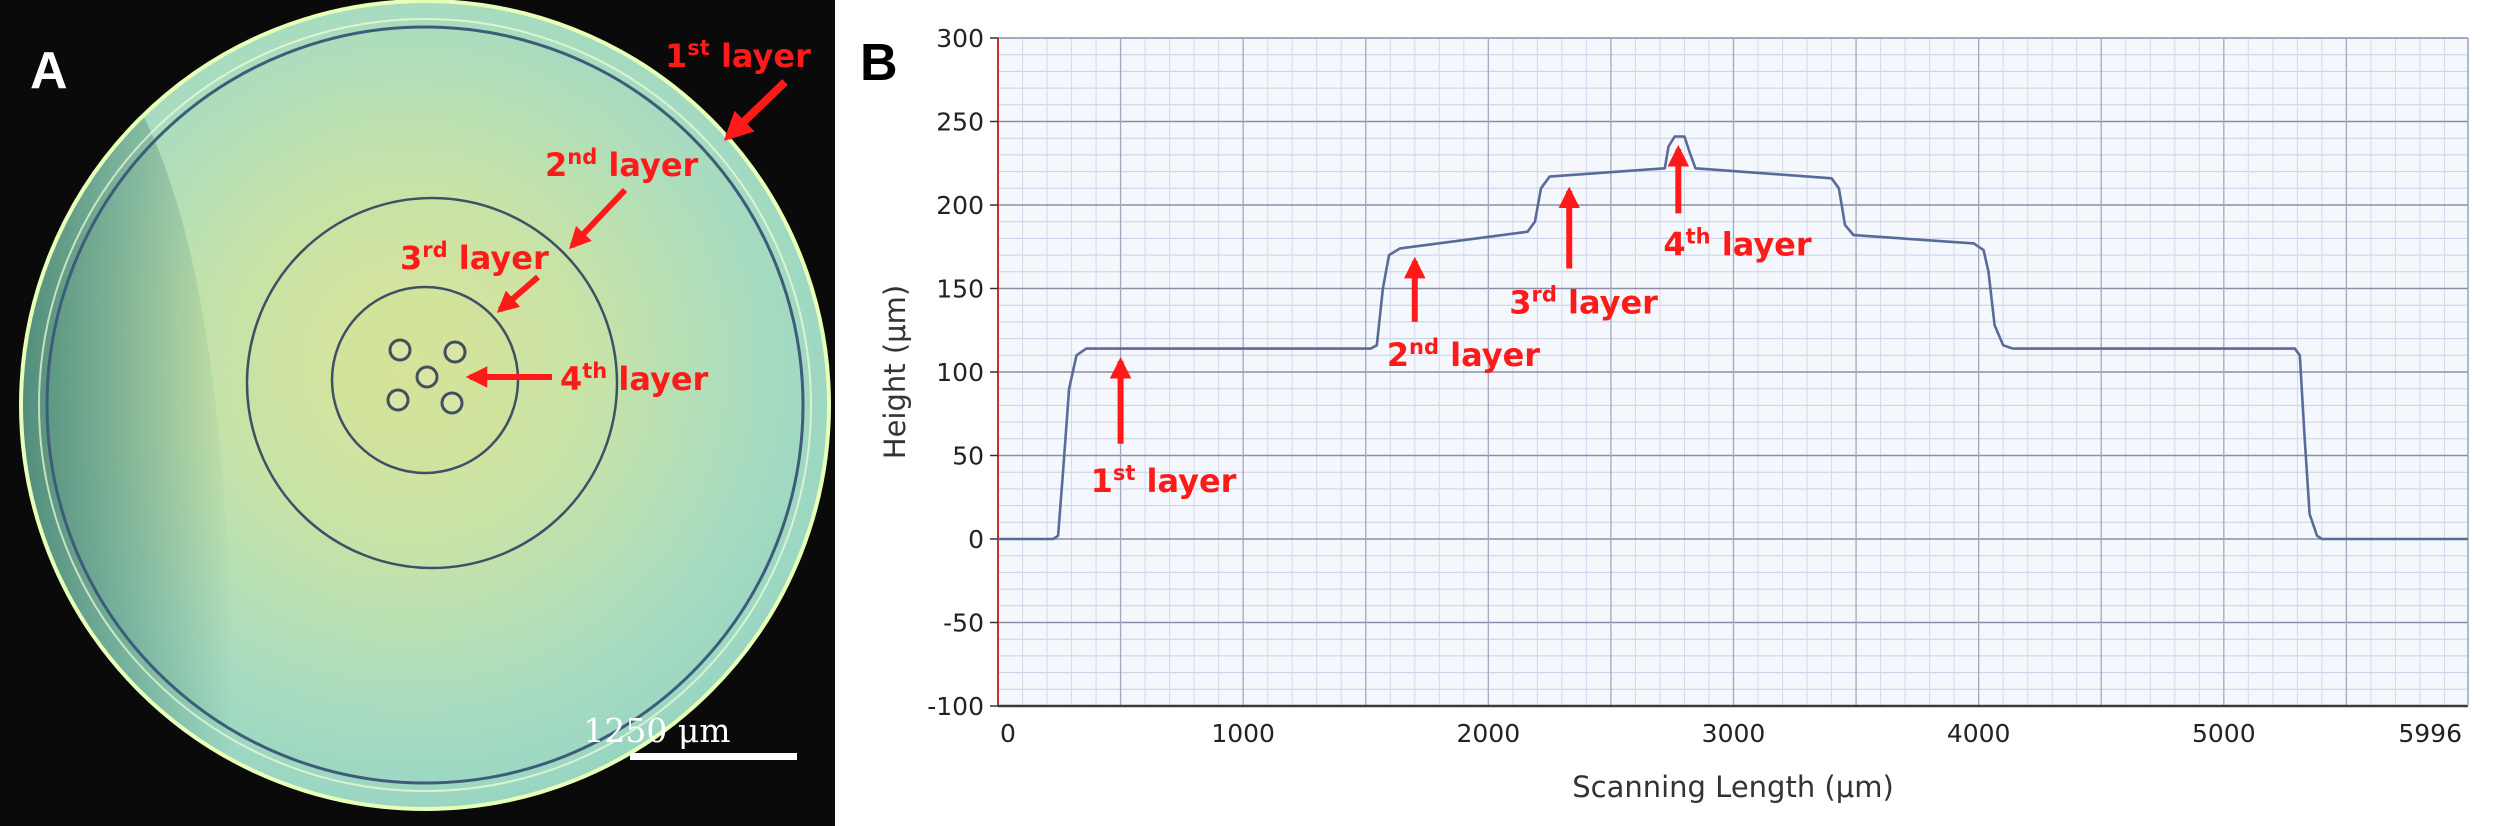 The image size is (2500, 826). Describe the element at coordinates (1164, 480) in the screenshot. I see `annotation-label: 1st layer` at that location.